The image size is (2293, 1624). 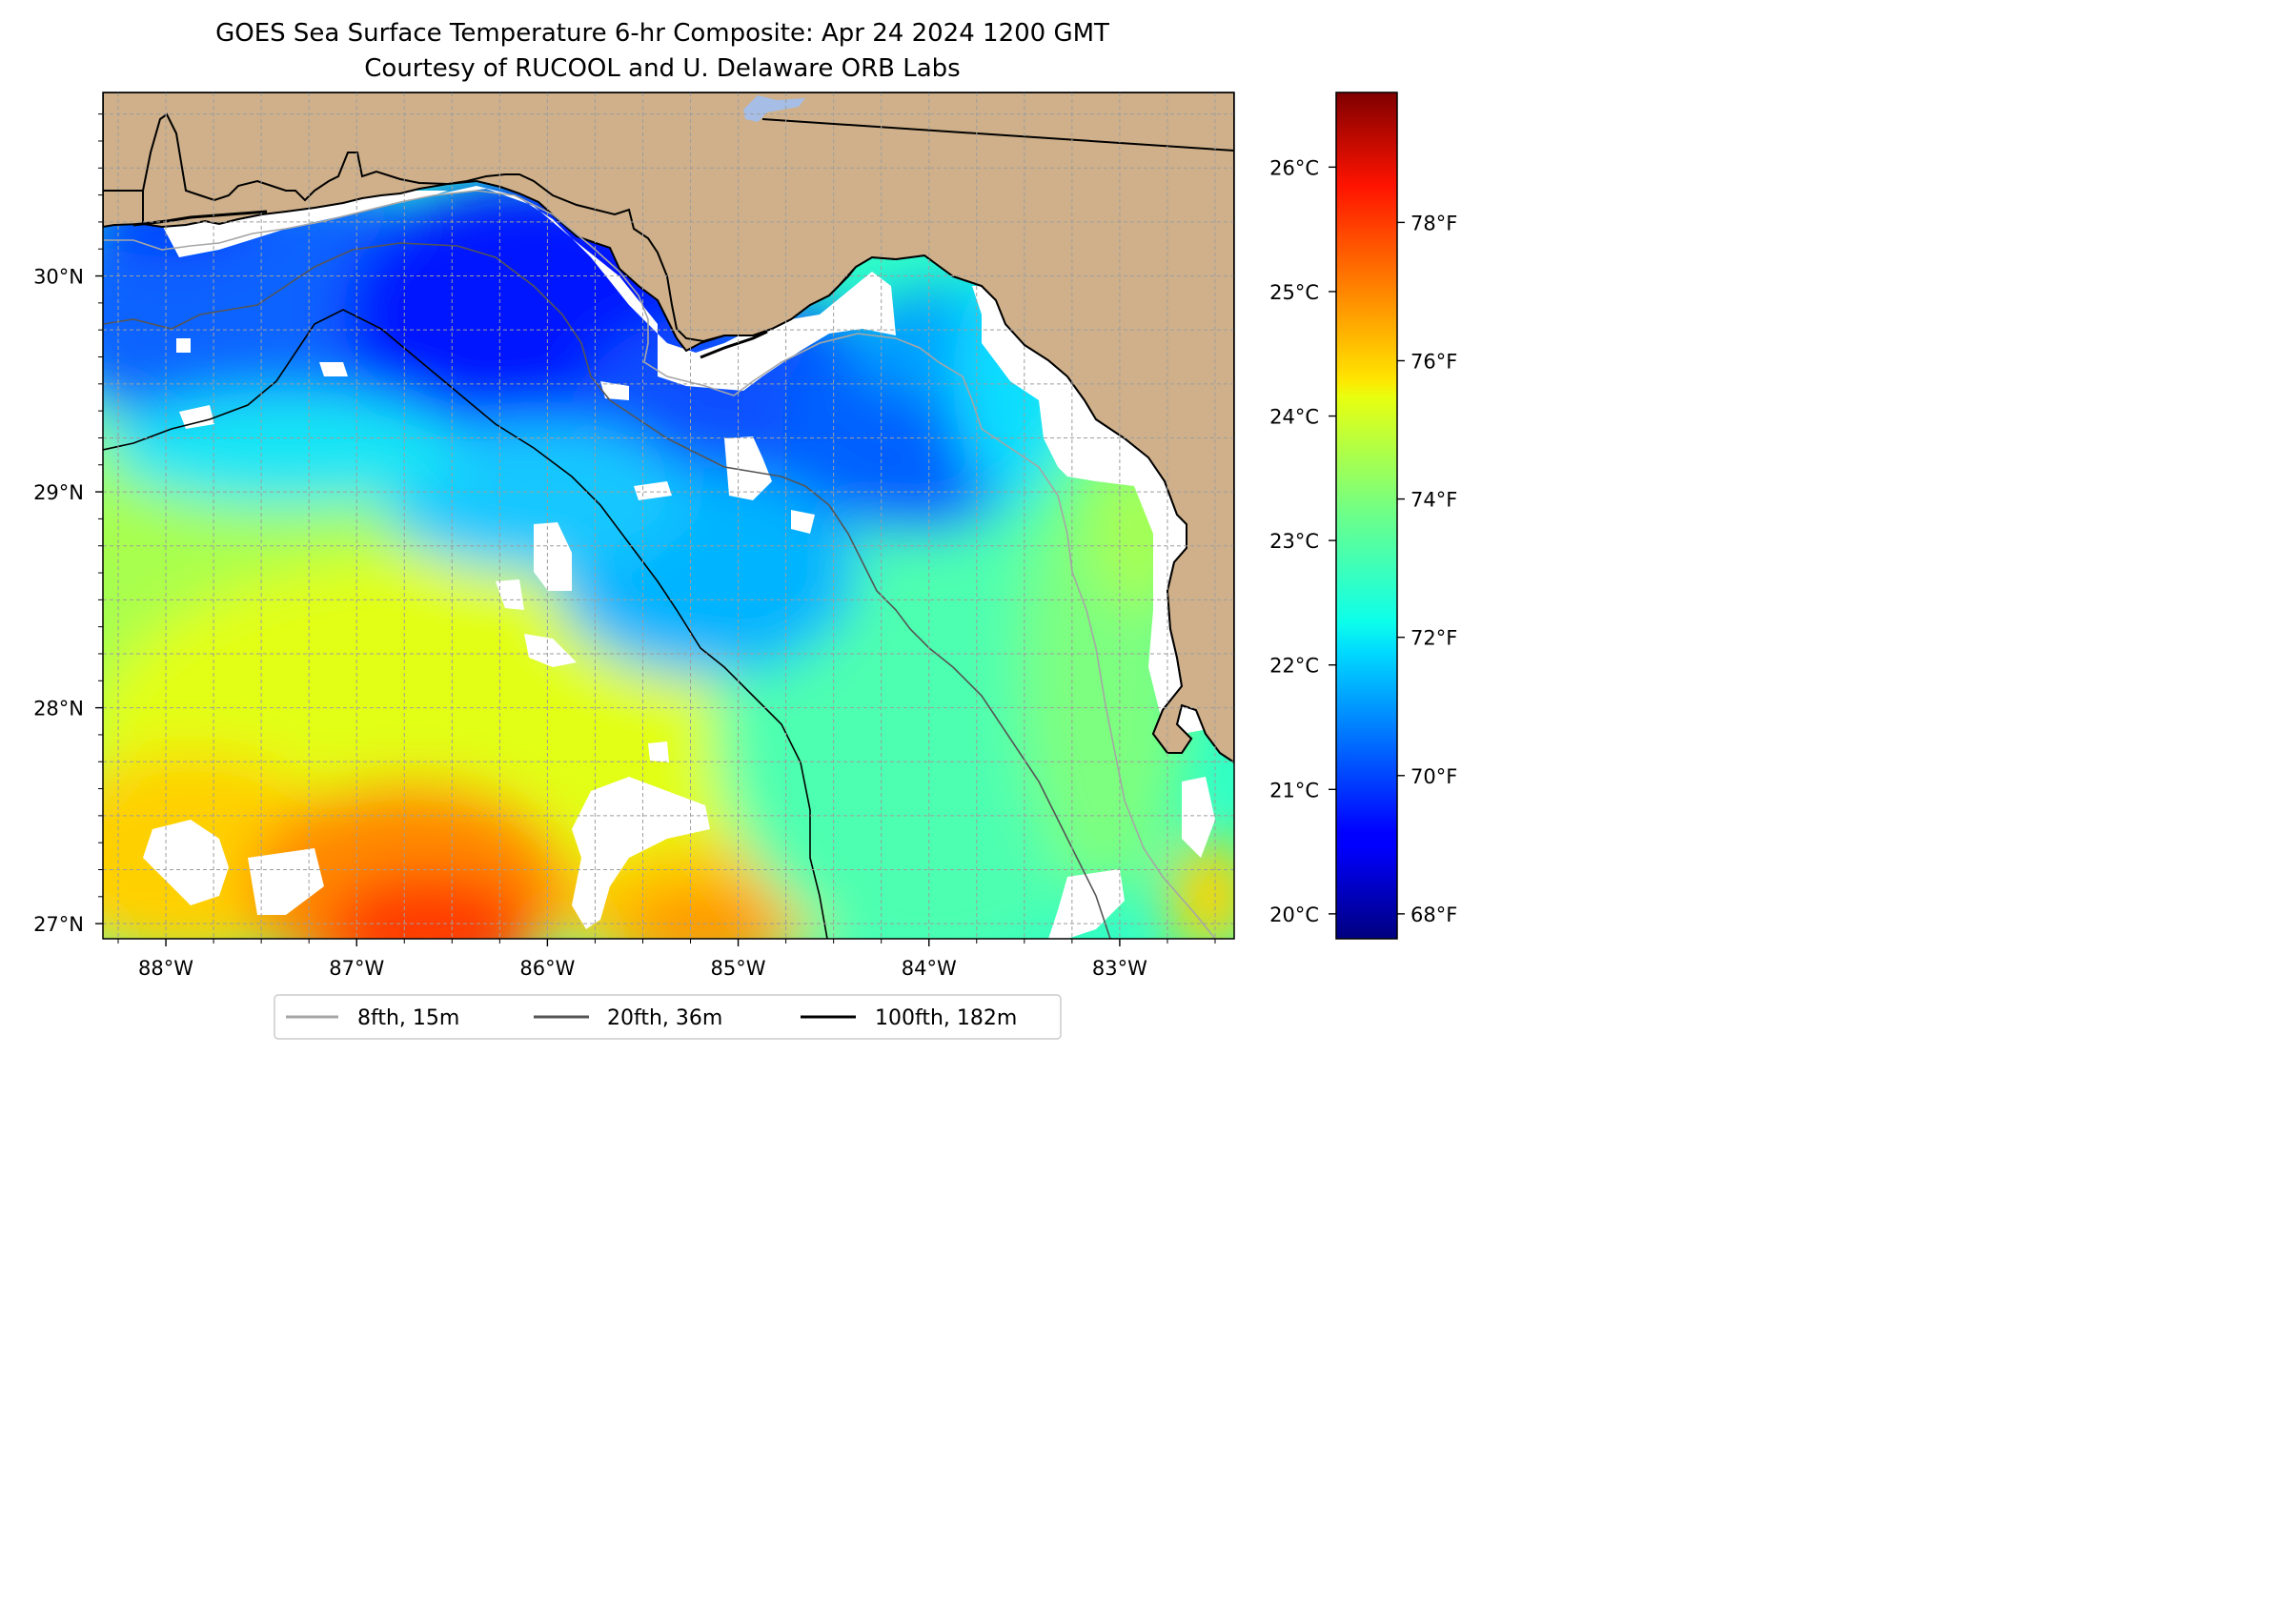 What do you see at coordinates (998, 135) in the screenshot?
I see `state-border` at bounding box center [998, 135].